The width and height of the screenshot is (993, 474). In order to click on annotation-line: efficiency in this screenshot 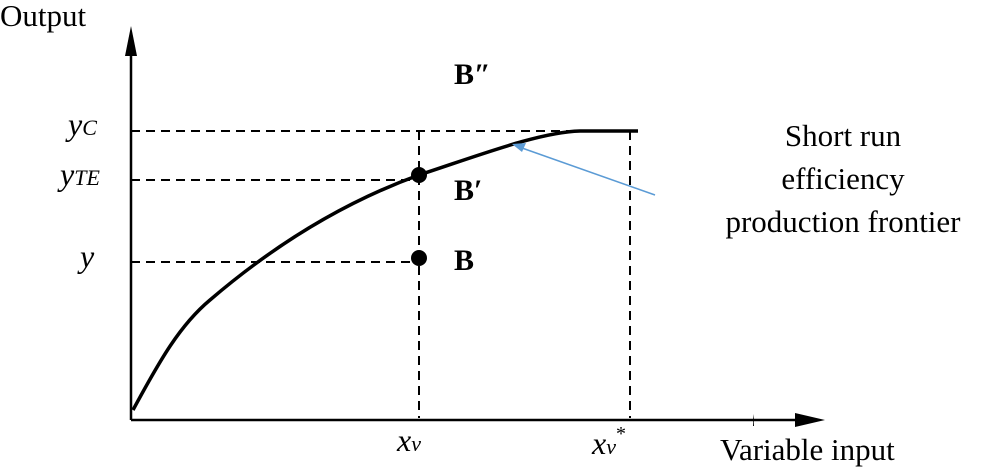, I will do `click(843, 178)`.